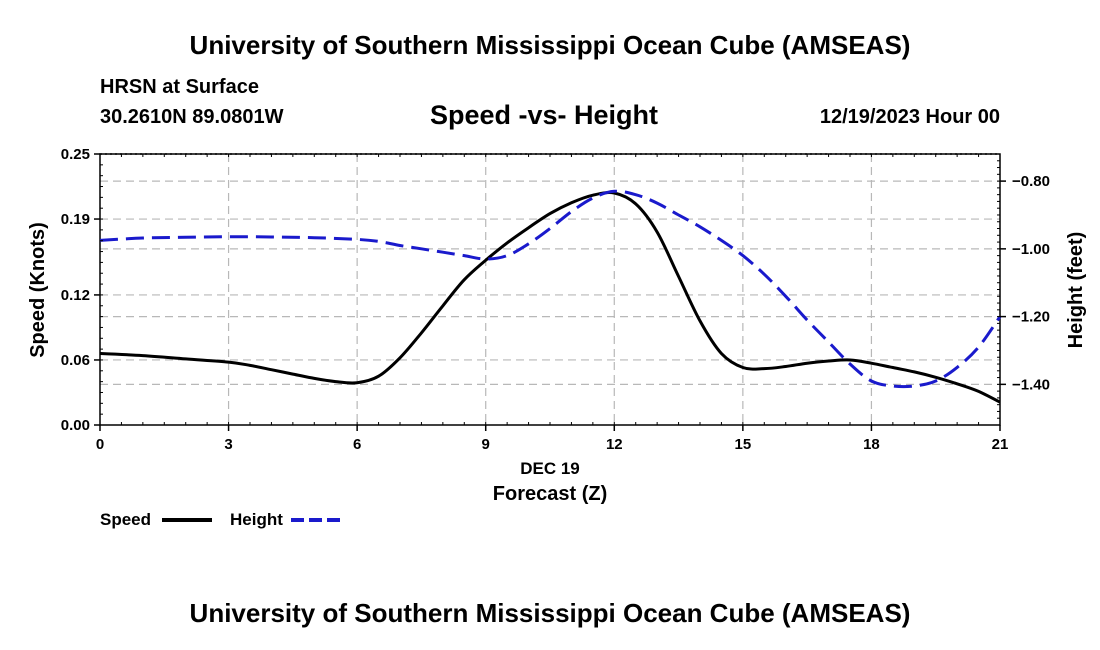 Image resolution: width=1100 pixels, height=650 pixels. What do you see at coordinates (75, 219) in the screenshot?
I see `y-left-tick-label: 0.19` at bounding box center [75, 219].